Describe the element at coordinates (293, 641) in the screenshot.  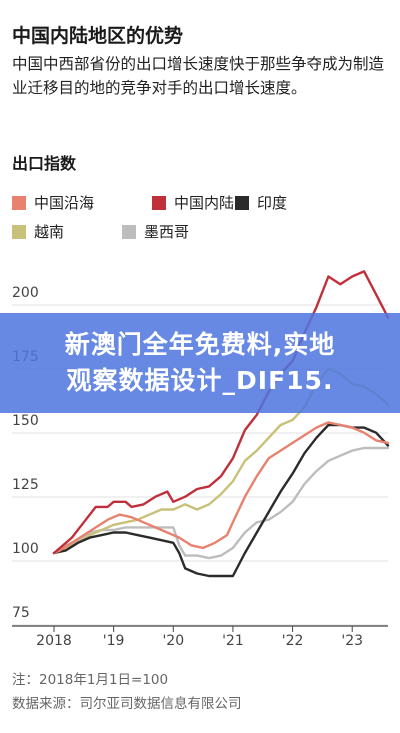
I see `x-tick-label-22: '22` at that location.